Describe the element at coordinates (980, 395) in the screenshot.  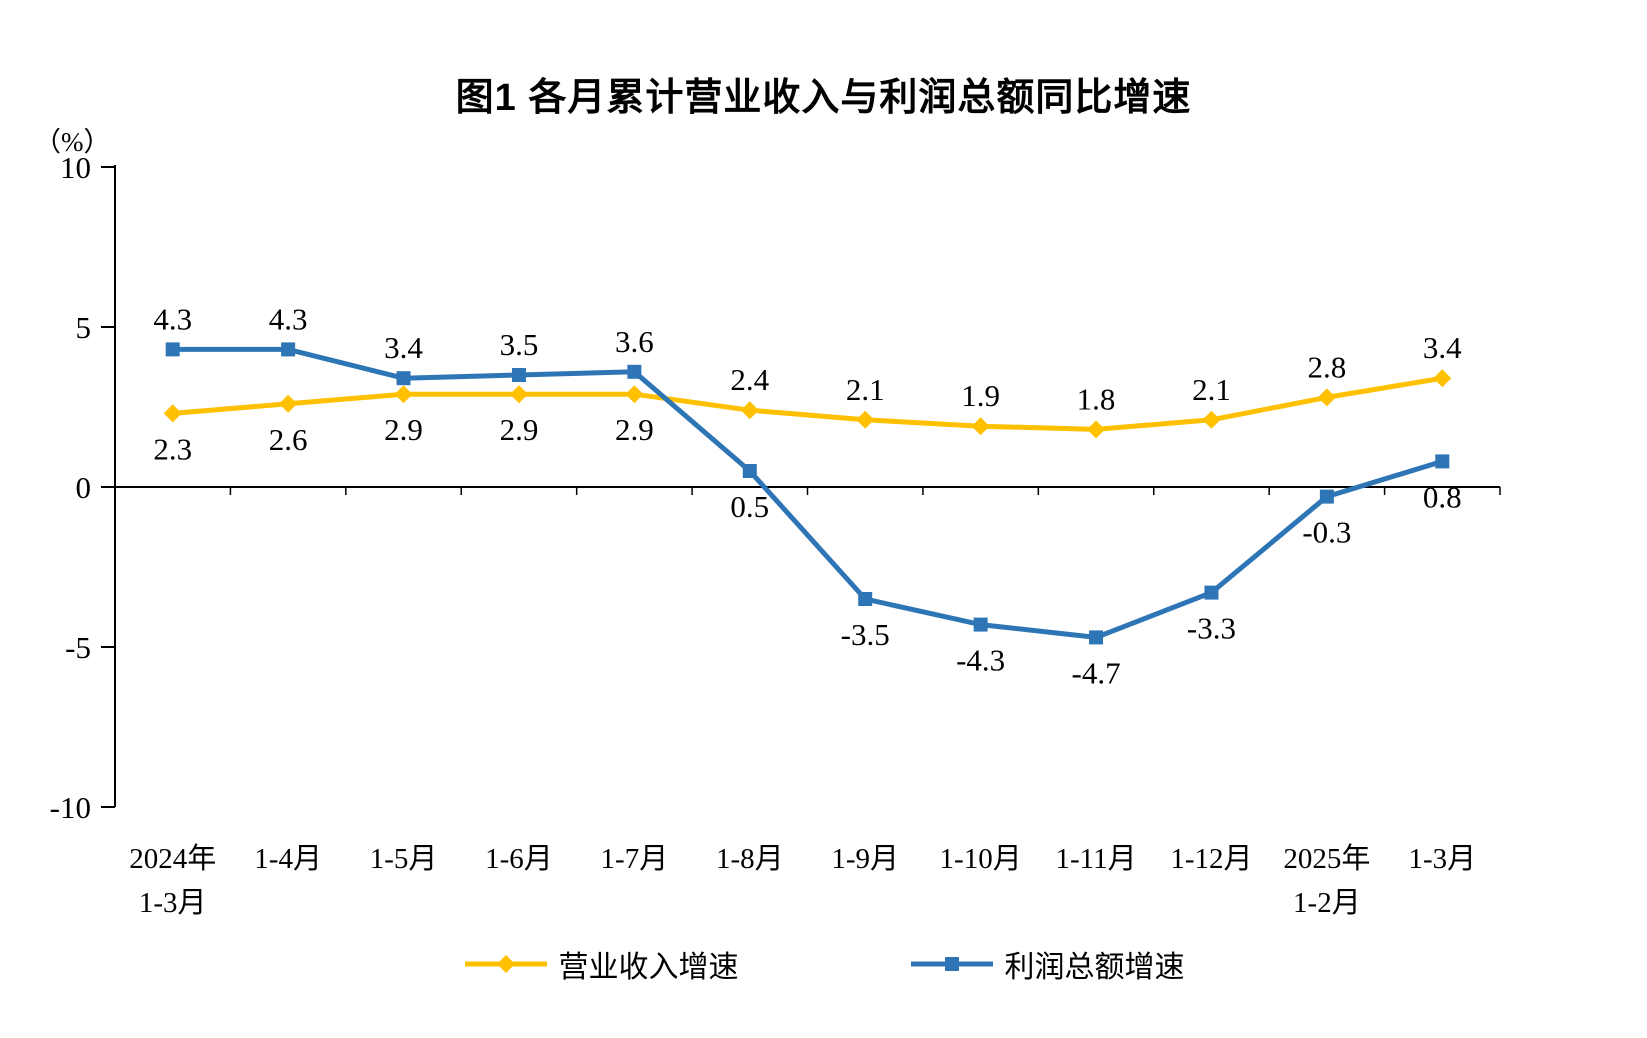
I see `data-label: 1.9` at that location.